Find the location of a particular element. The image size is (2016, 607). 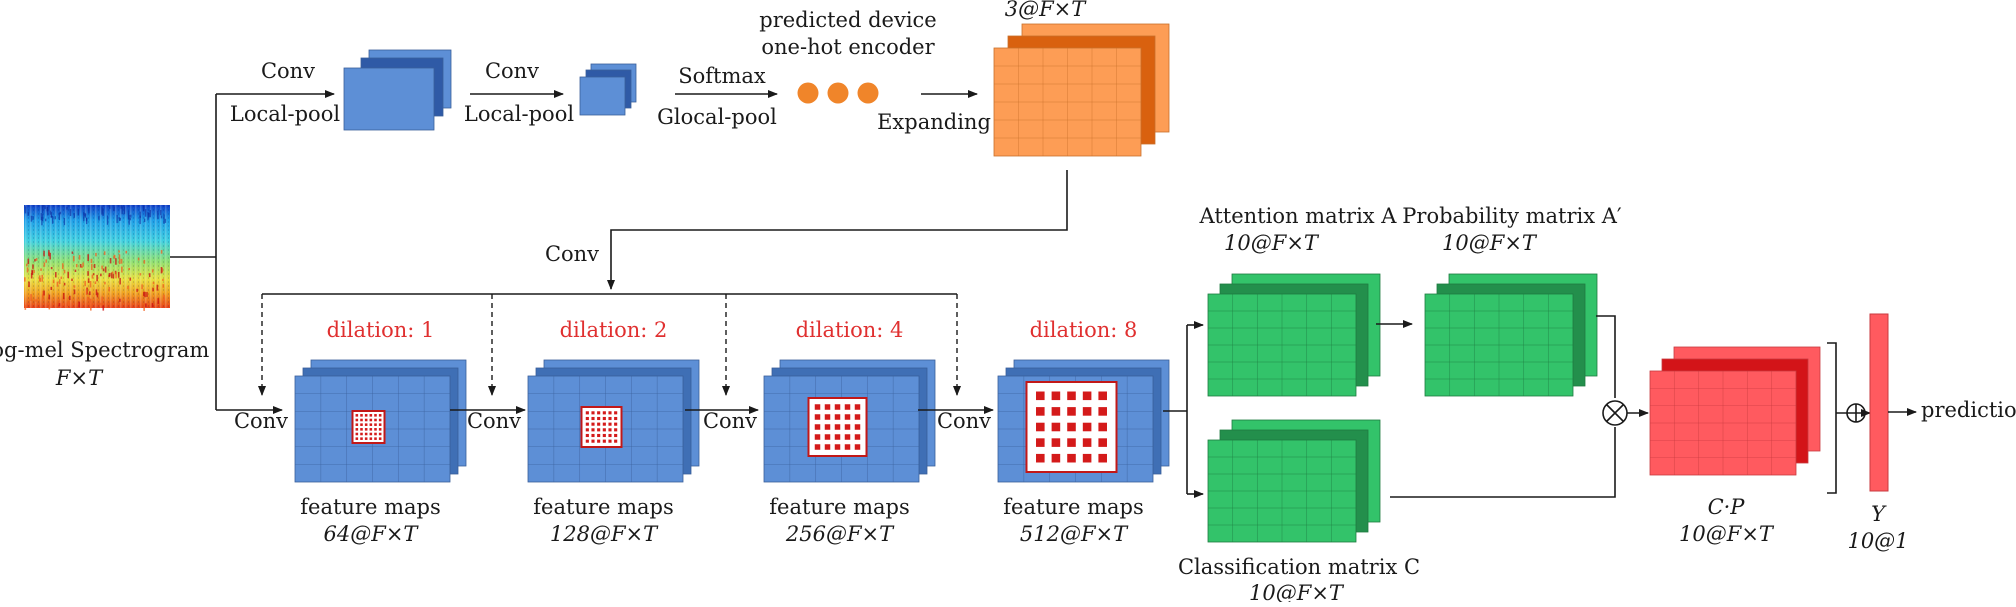

probability-to-multiply-wire is located at coordinates (1606, 356).